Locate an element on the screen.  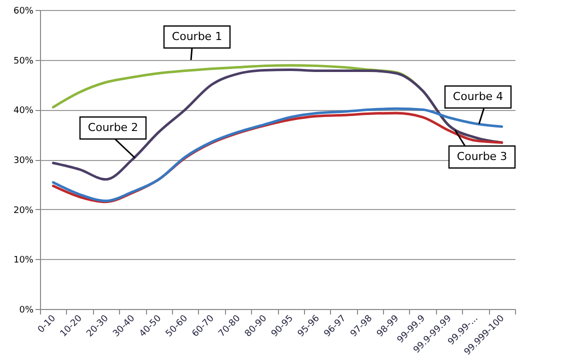
y-tick-label: 0% is located at coordinates (26, 311).